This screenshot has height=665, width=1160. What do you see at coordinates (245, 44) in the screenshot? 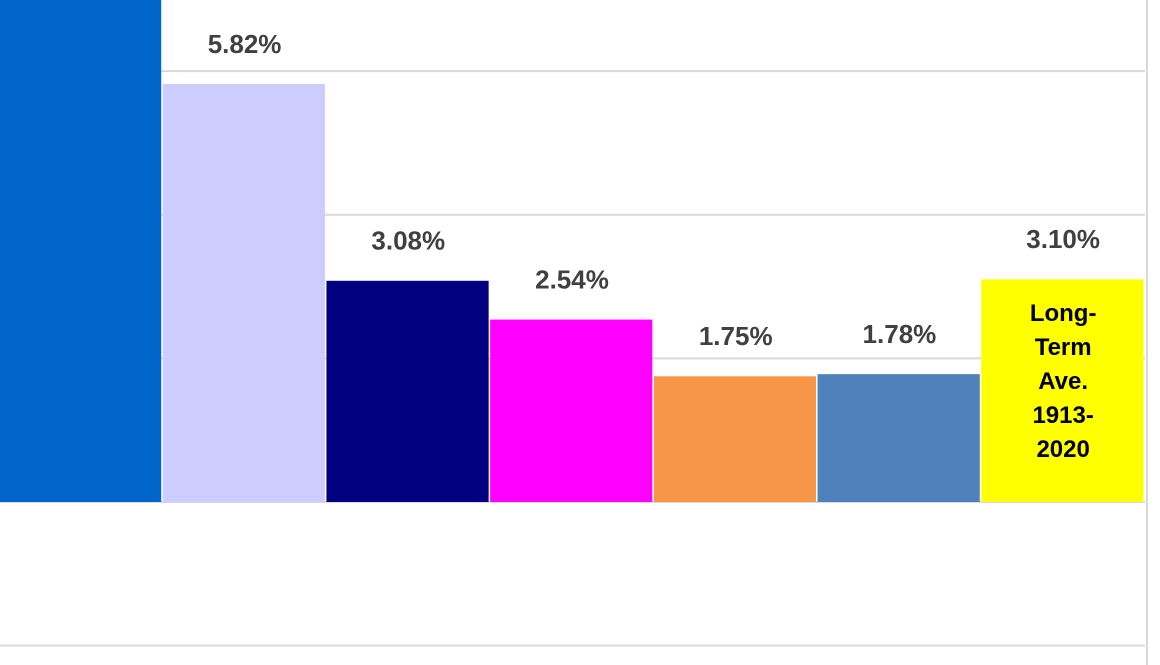
I see `data-label: 5.82%` at bounding box center [245, 44].